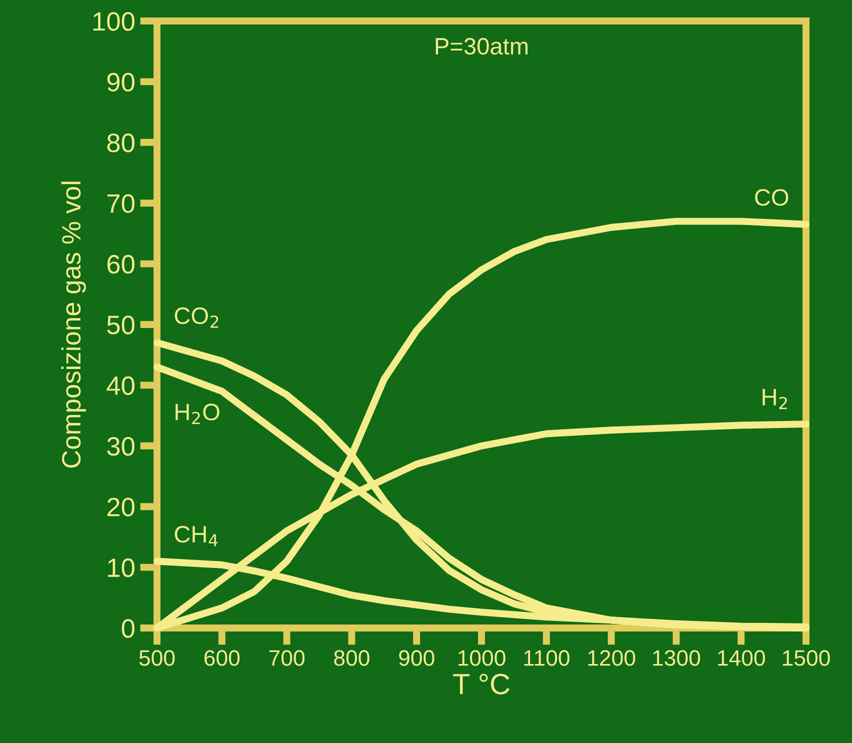 The image size is (852, 743). Describe the element at coordinates (416, 658) in the screenshot. I see `x-tick-label: 900` at that location.